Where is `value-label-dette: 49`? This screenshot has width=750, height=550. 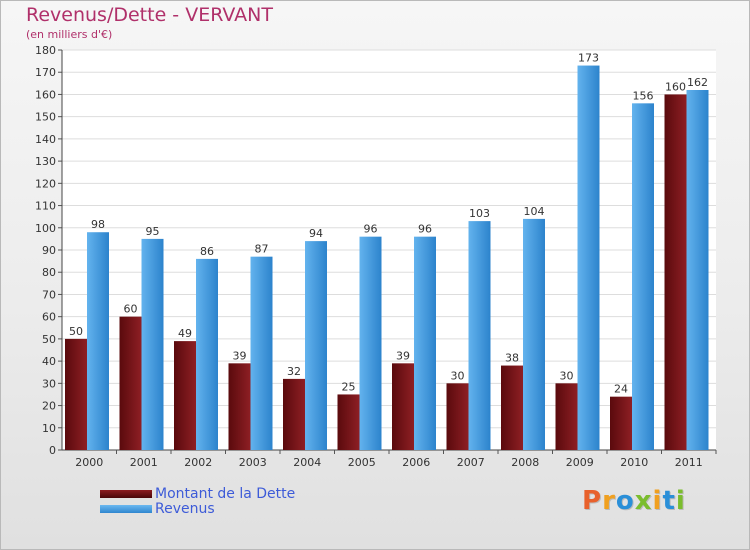 value-label-dette: 49 is located at coordinates (185, 333).